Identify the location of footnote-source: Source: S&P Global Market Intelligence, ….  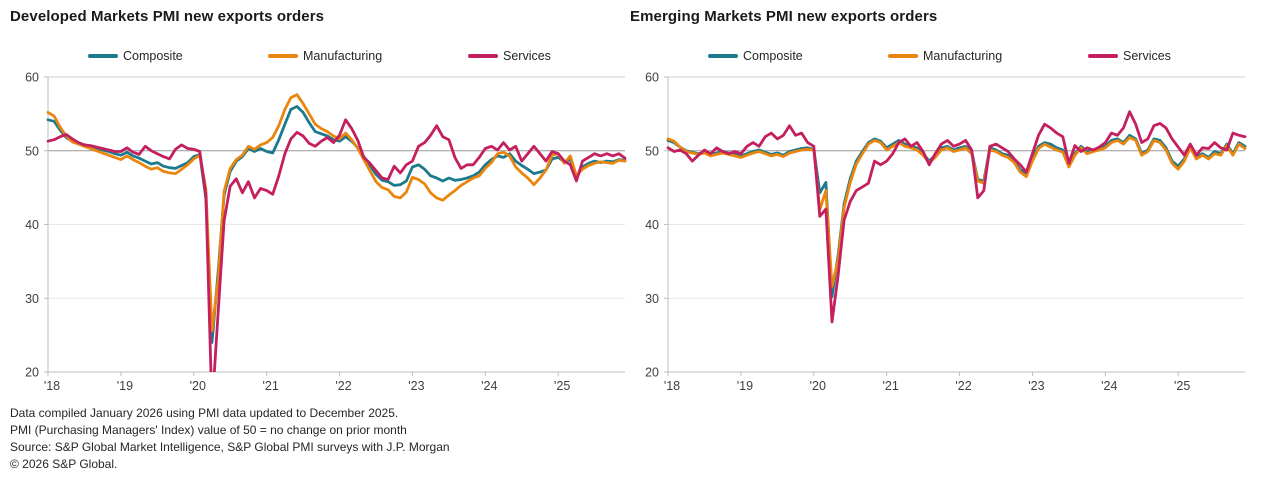
(230, 447).